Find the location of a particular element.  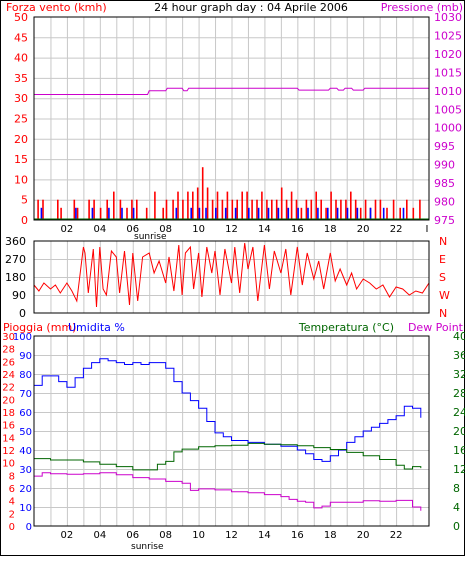

chart1-title: 24 hour graph day : 04 Aprile 2006 is located at coordinates (251, 7).